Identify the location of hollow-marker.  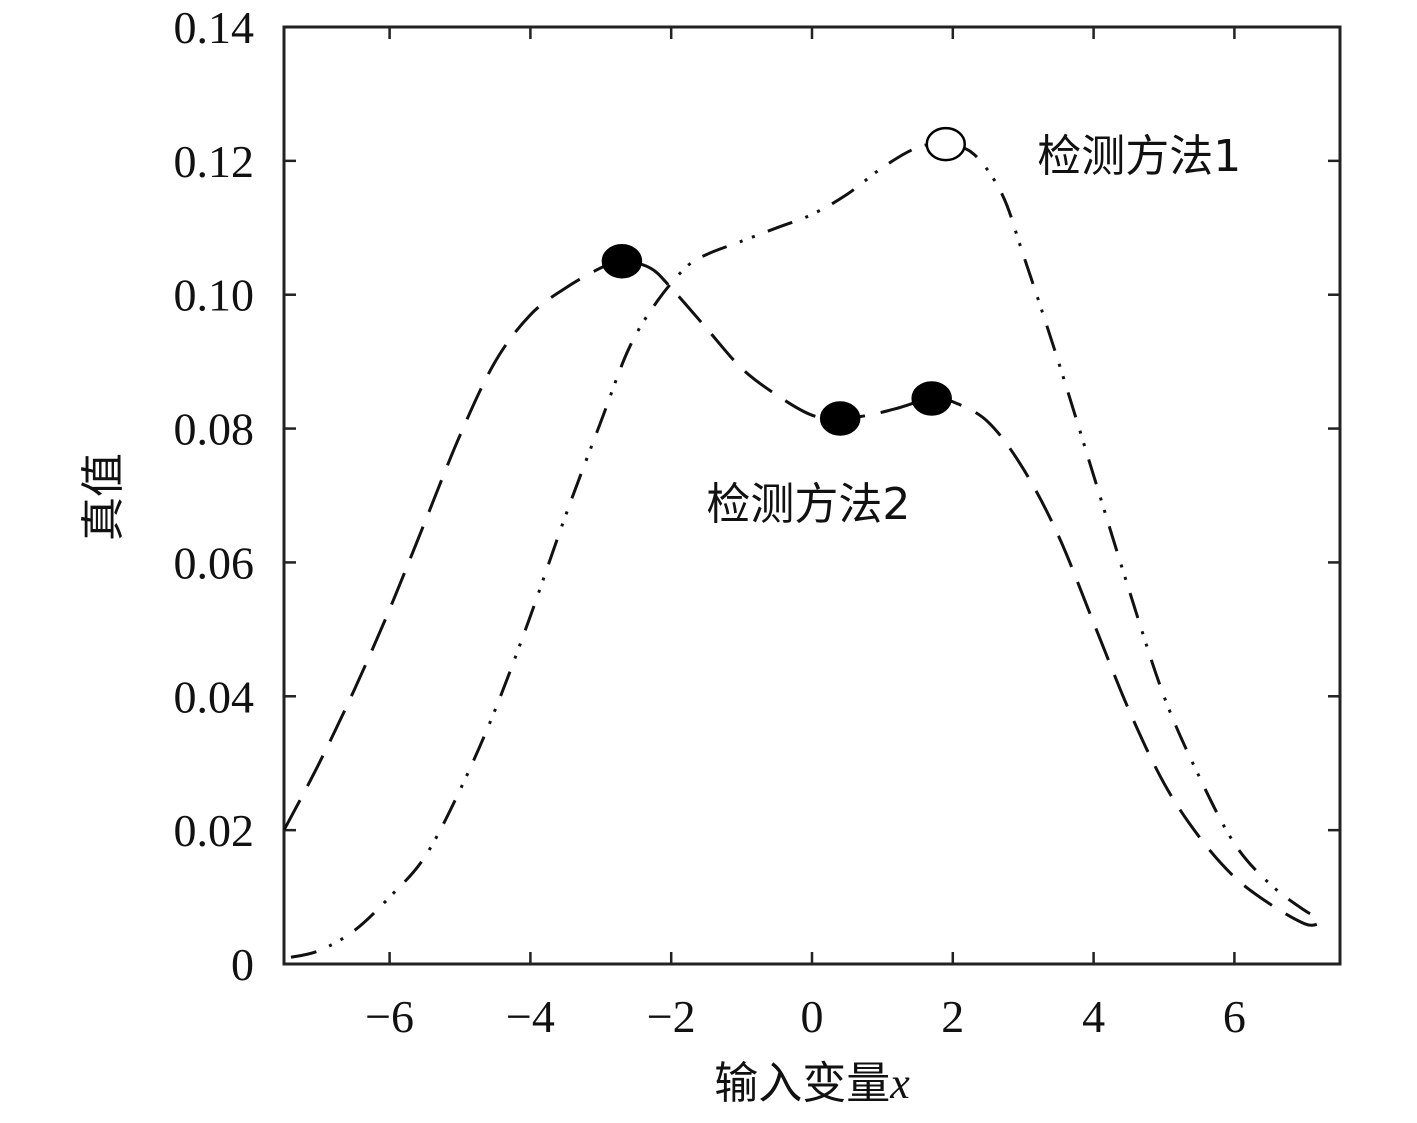
(946, 144).